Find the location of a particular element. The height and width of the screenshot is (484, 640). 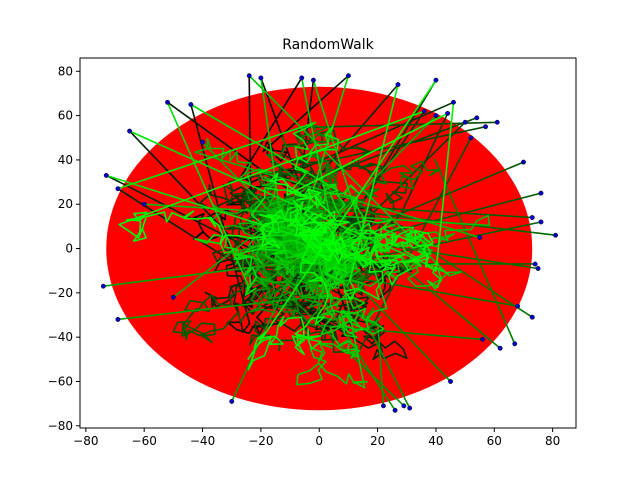

x-tick-label: 0 is located at coordinates (319, 441).